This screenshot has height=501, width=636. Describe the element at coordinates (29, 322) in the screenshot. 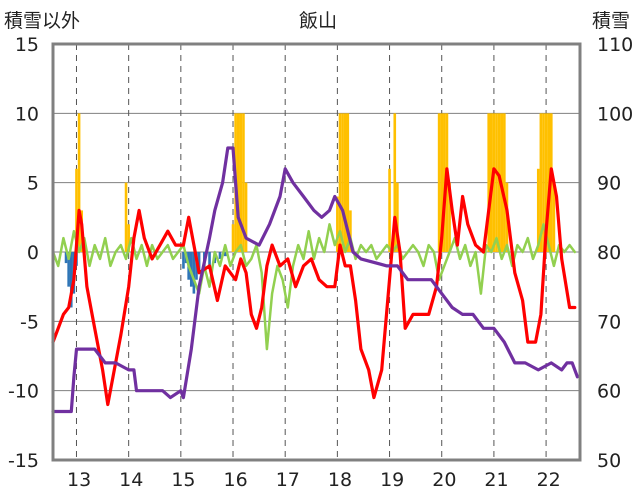

I see `y-left-tick-label: -5` at that location.